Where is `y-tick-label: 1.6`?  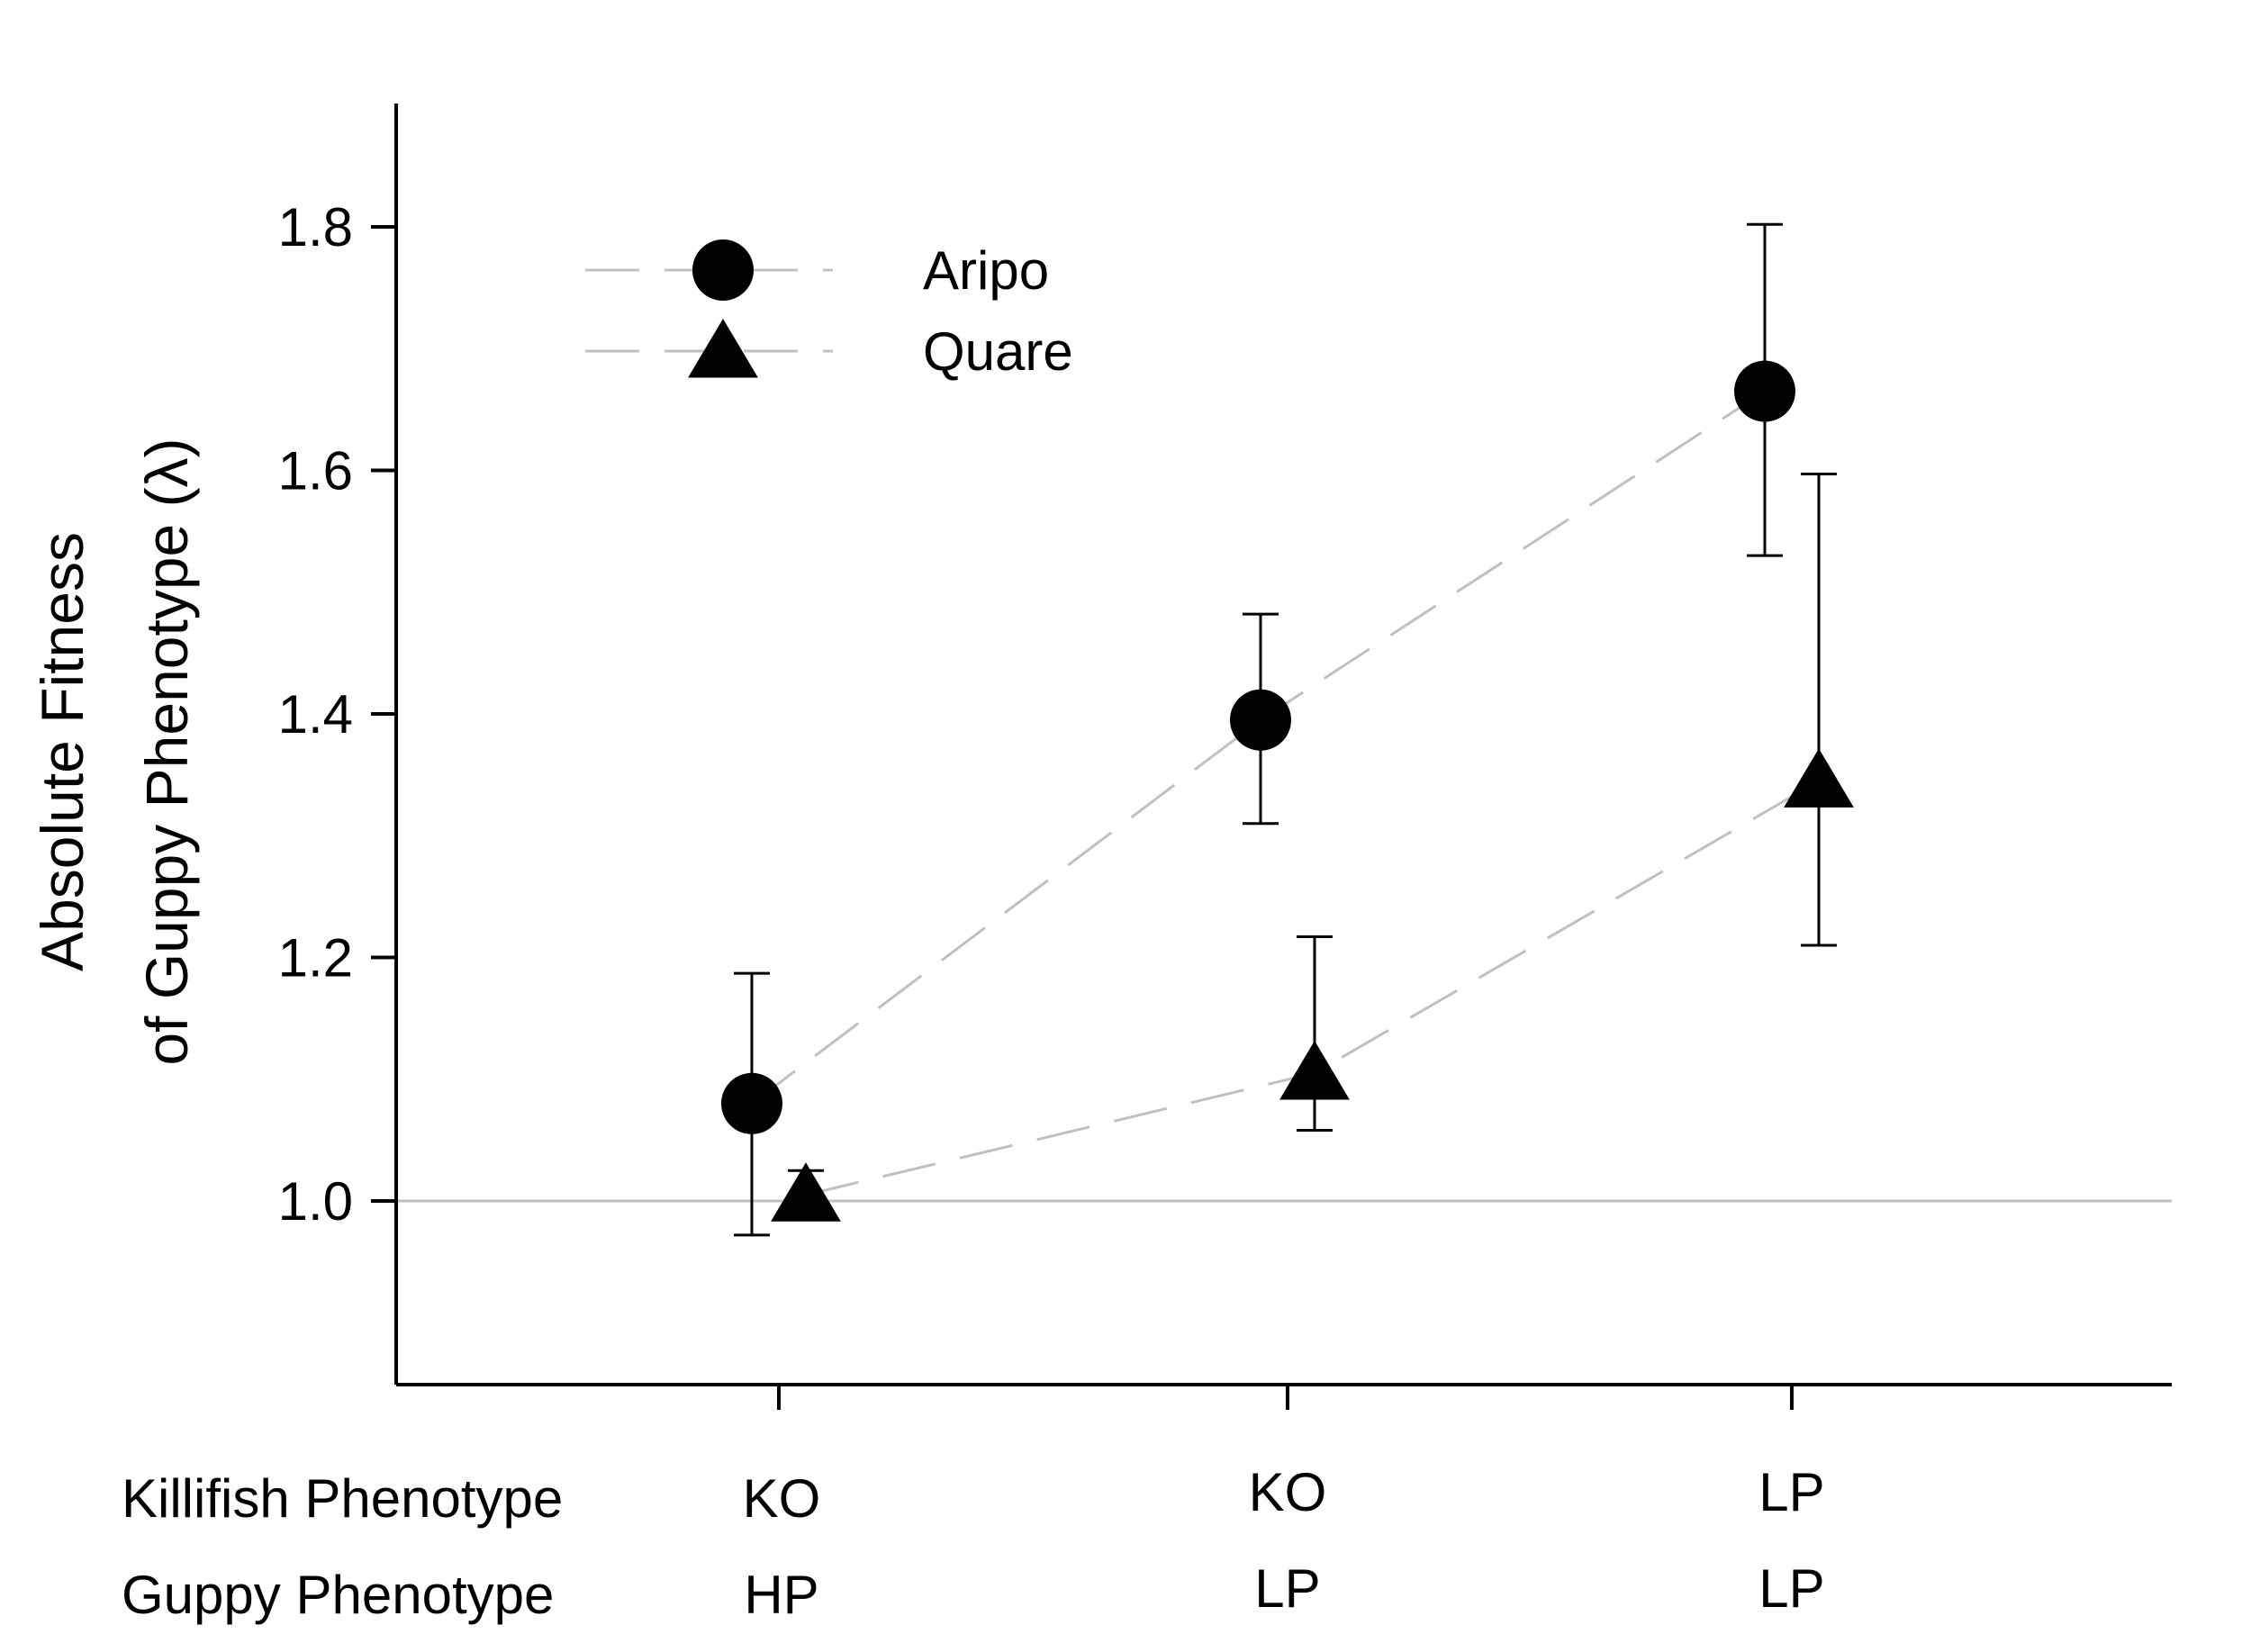 y-tick-label: 1.6 is located at coordinates (315, 471).